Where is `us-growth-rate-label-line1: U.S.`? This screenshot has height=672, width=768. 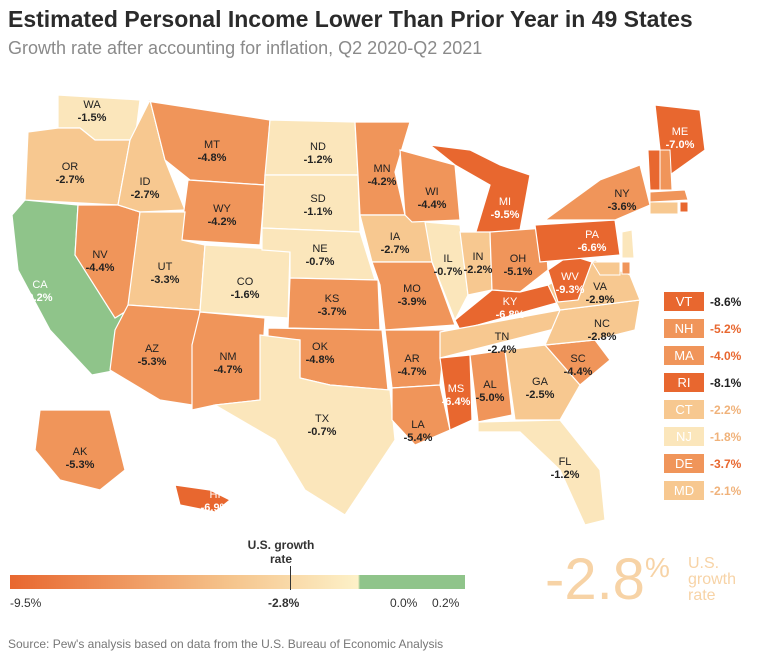 us-growth-rate-label-line1: U.S. is located at coordinates (704, 563).